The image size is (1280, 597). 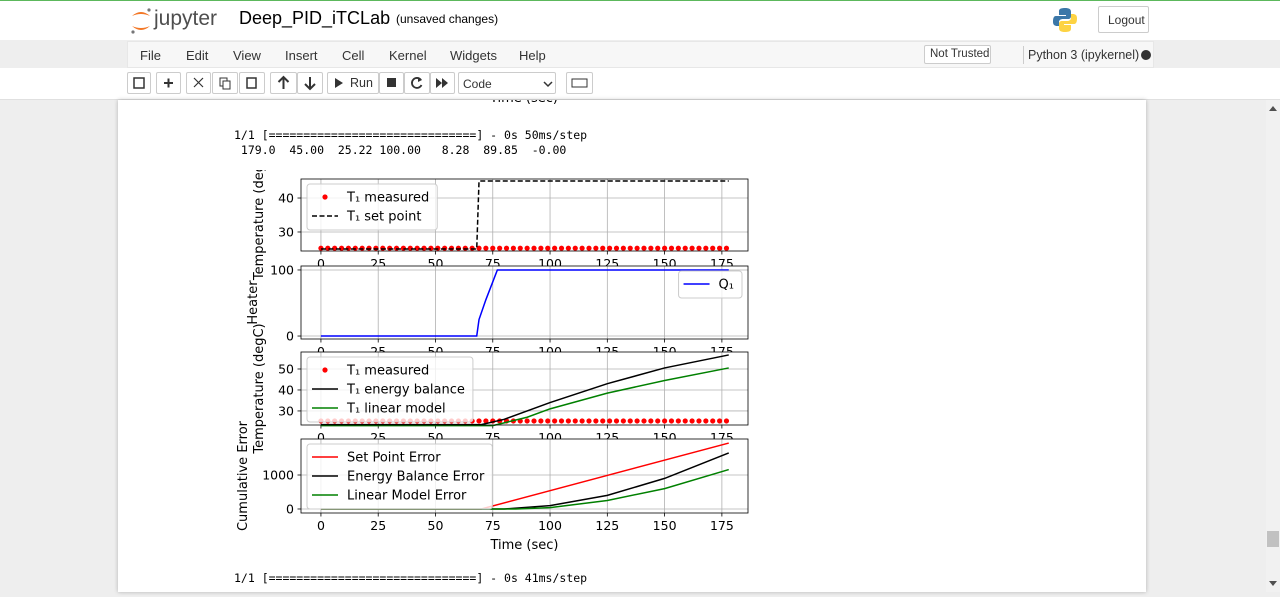 I want to click on menu-item: Widgets, so click(x=473, y=55).